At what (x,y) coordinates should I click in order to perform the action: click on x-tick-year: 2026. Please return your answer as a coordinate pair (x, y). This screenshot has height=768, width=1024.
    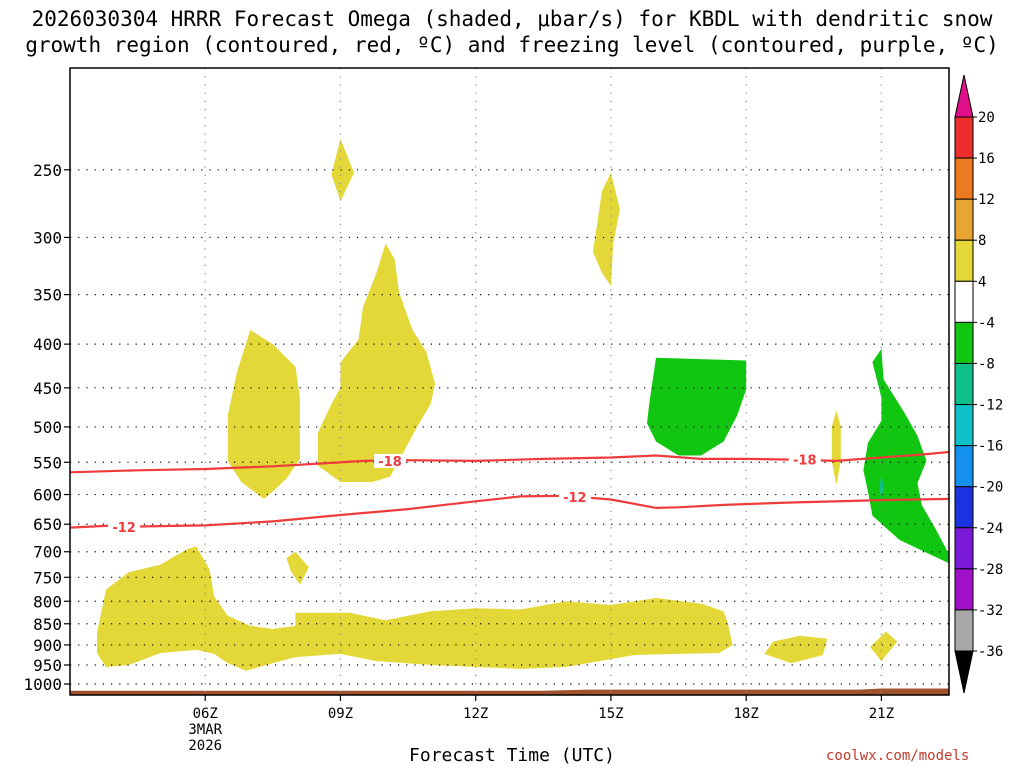
    Looking at the image, I should click on (205, 746).